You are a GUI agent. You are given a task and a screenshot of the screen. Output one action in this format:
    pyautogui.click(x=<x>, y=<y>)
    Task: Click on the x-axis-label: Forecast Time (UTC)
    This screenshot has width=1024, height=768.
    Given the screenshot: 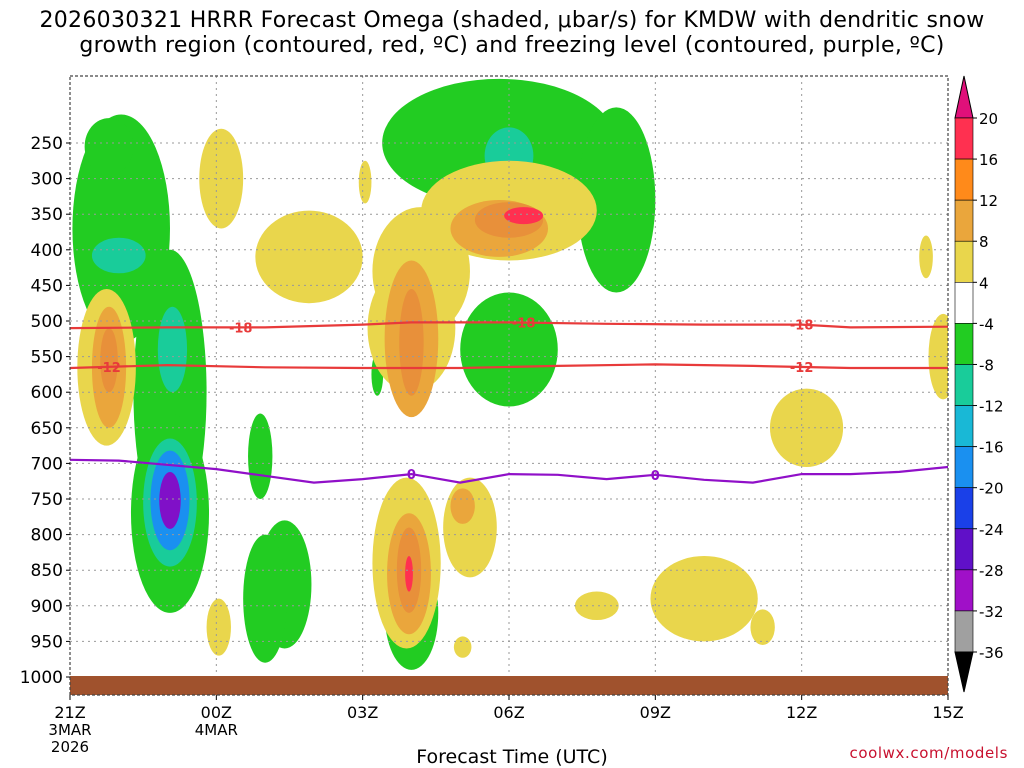 What is the action you would take?
    pyautogui.click(x=512, y=757)
    